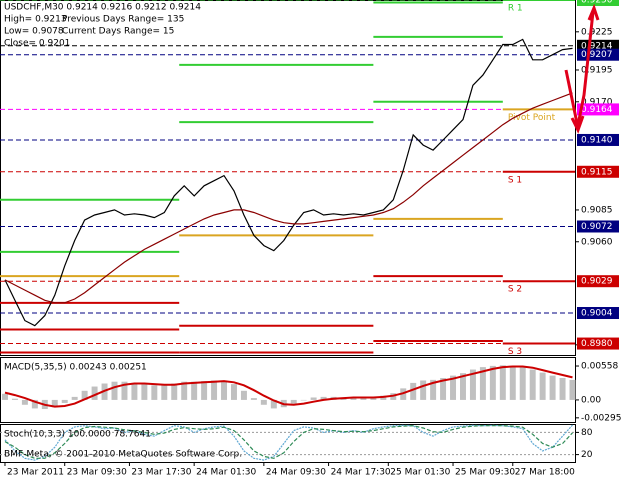  I want to click on y-tick-label: 80, so click(587, 433).